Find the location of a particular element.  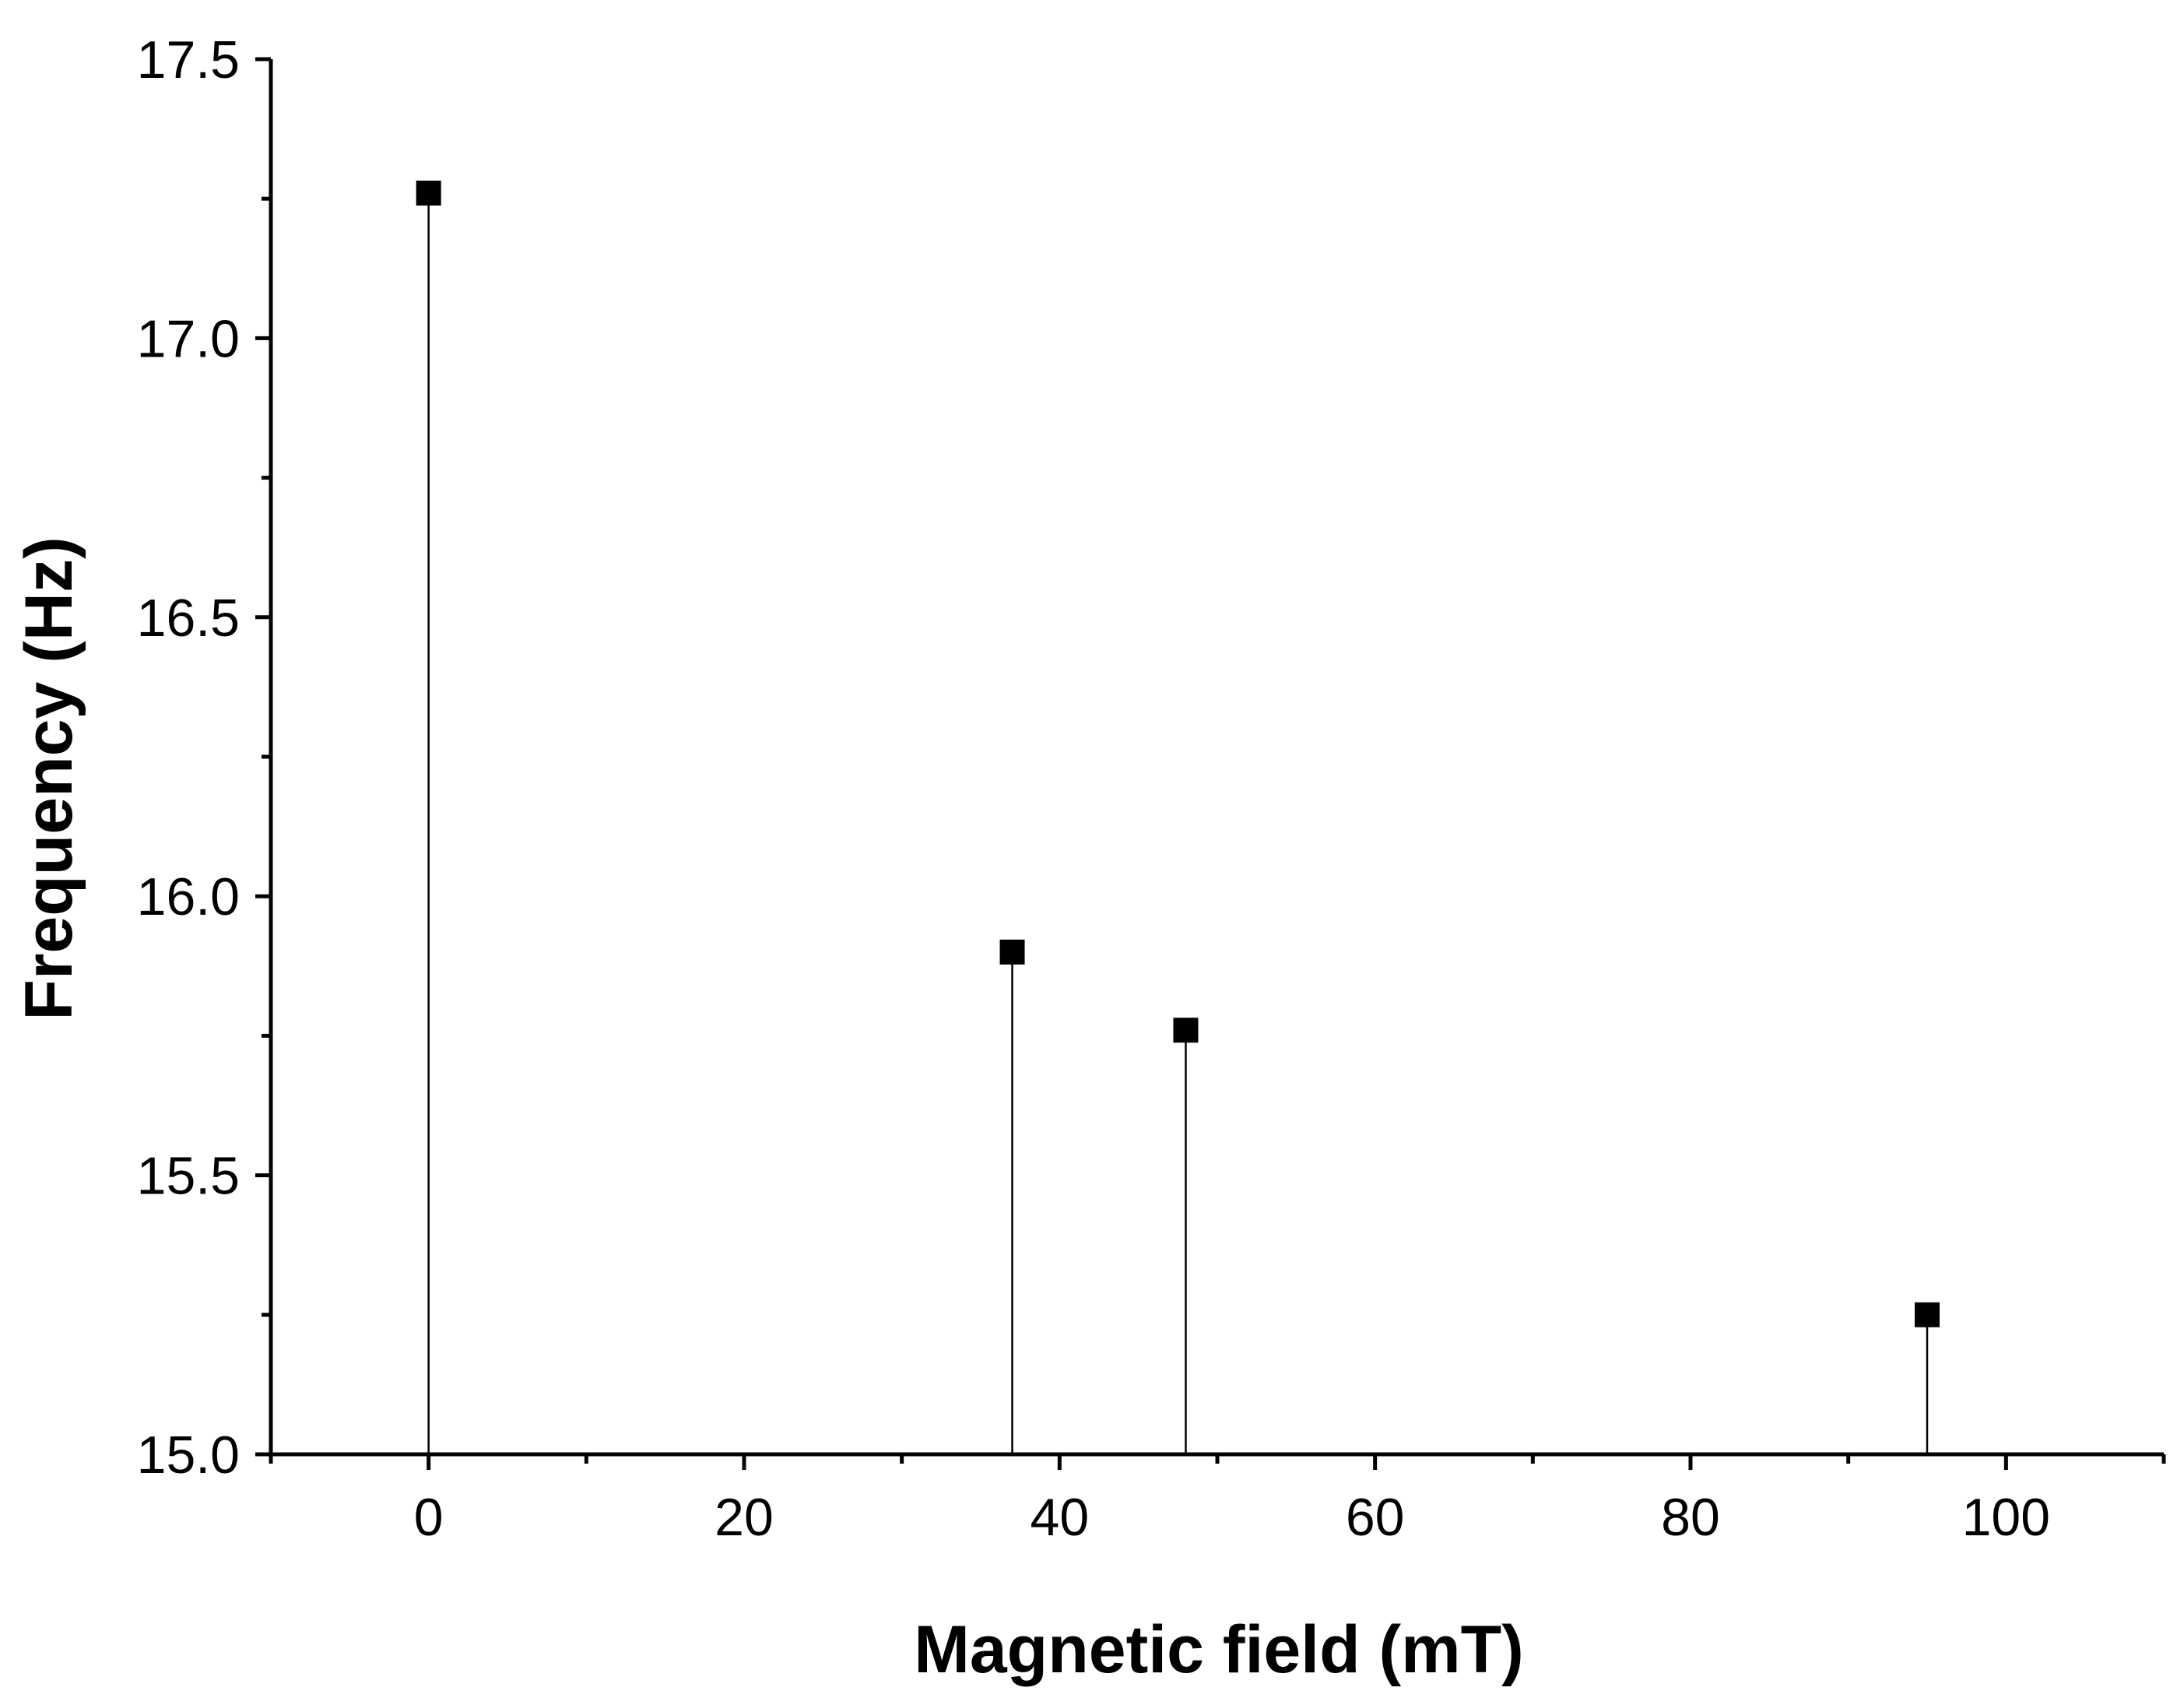

x-tick-label: 20 is located at coordinates (744, 1517).